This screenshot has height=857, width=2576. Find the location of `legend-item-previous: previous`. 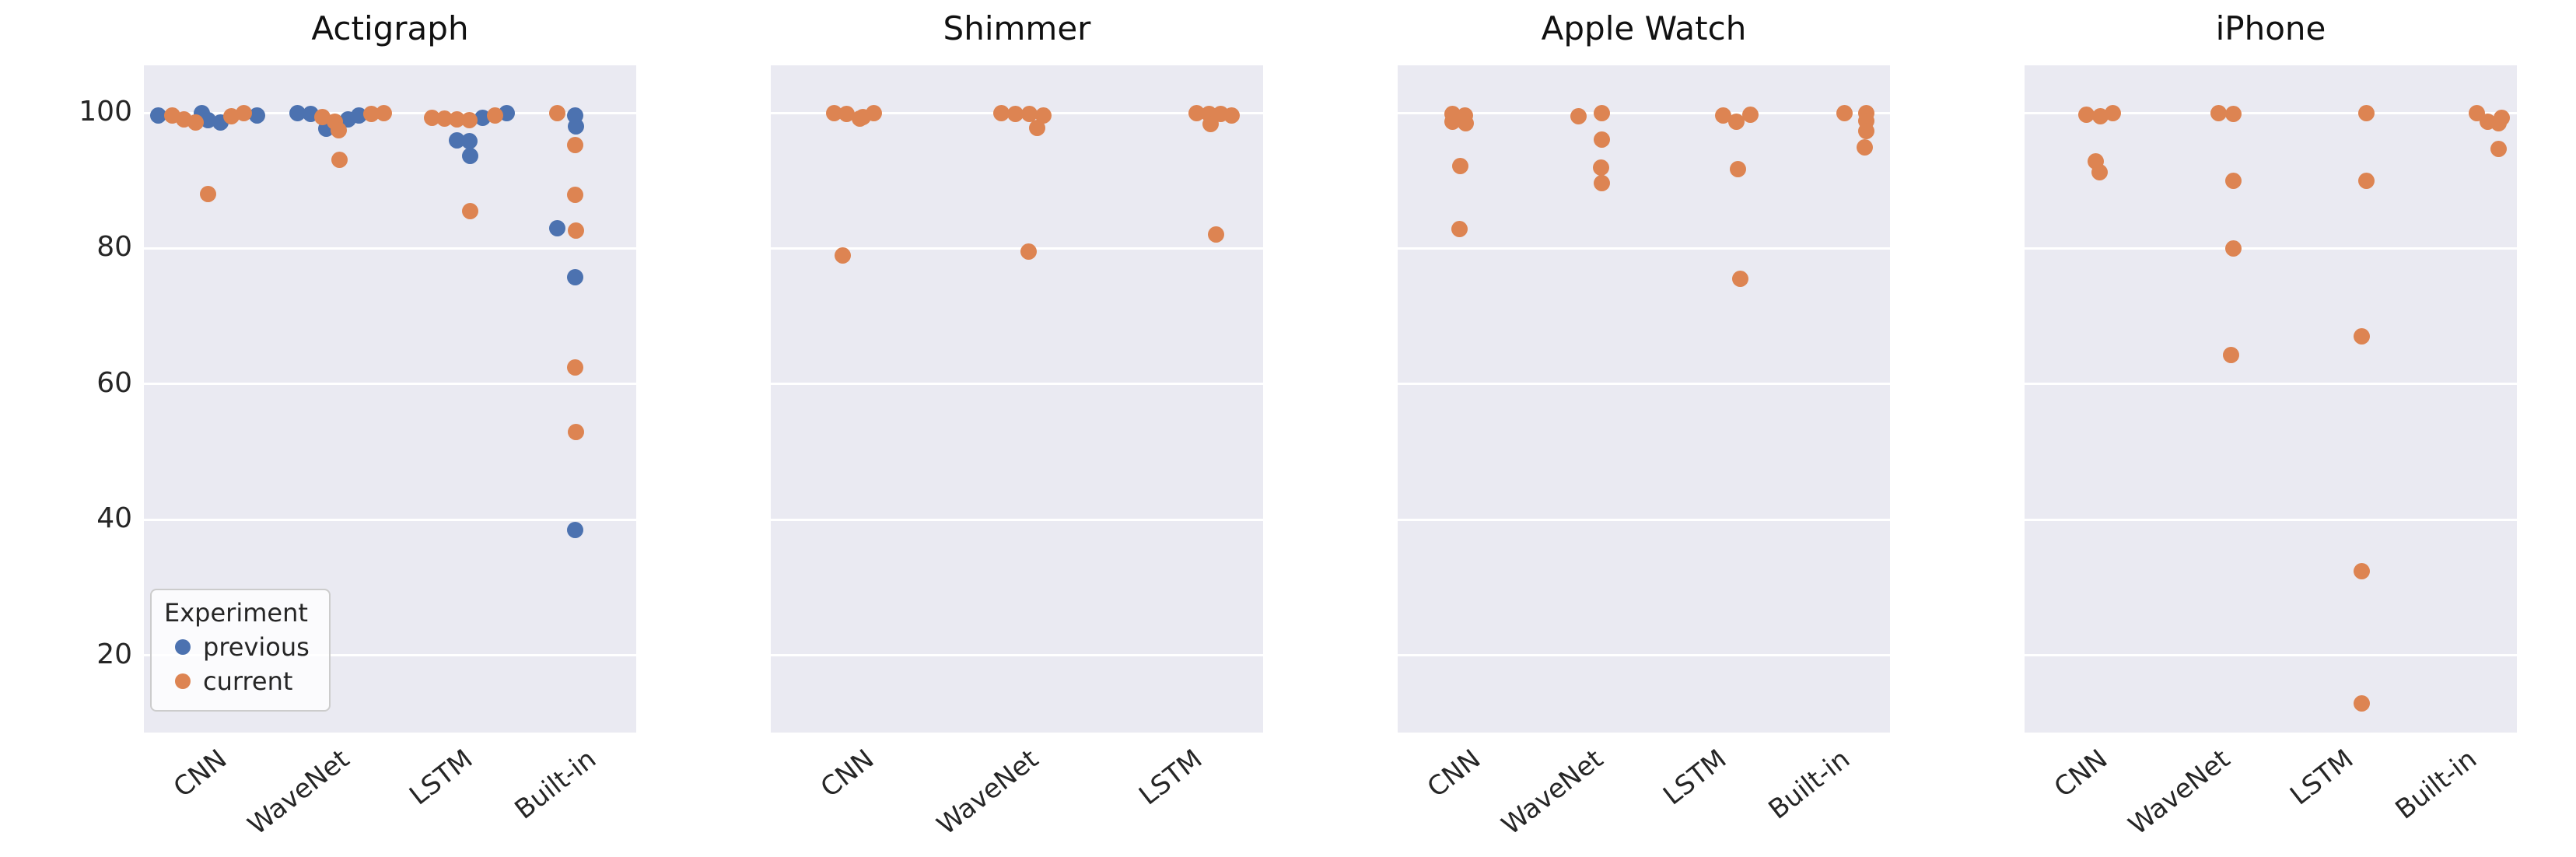

legend-item-previous: previous is located at coordinates (245, 647).